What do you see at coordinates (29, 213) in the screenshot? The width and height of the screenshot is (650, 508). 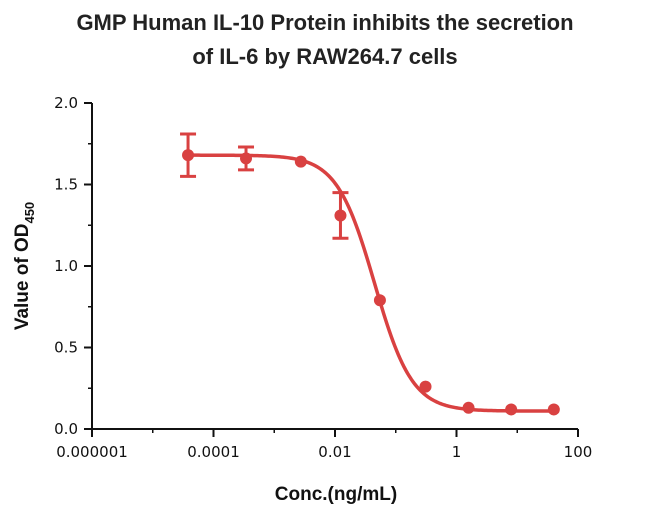 I see `y-axis-title-subscript: 450` at bounding box center [29, 213].